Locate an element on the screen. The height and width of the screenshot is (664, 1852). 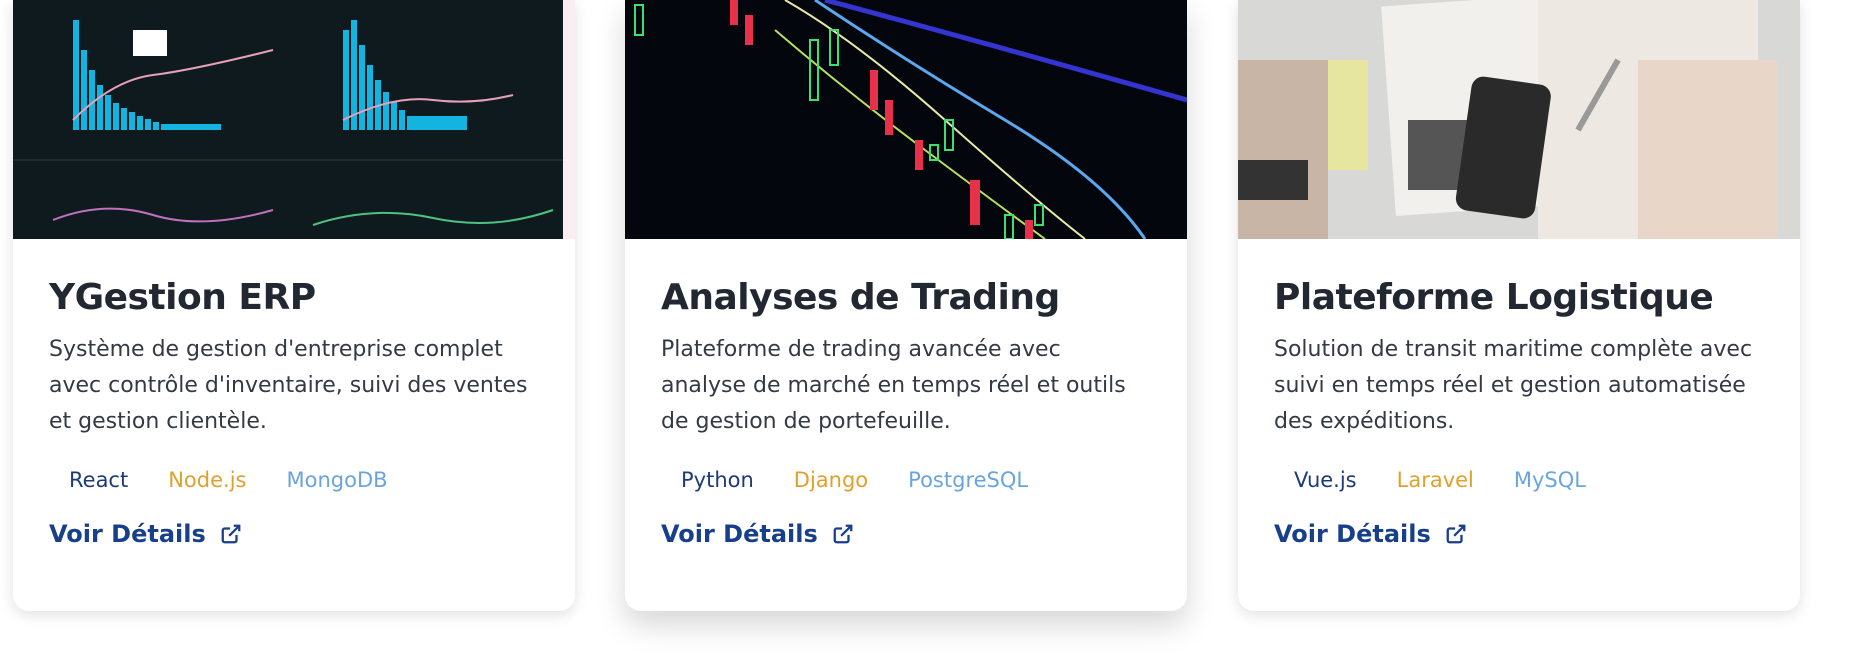
tech-tag: MySQL is located at coordinates (1549, 480).